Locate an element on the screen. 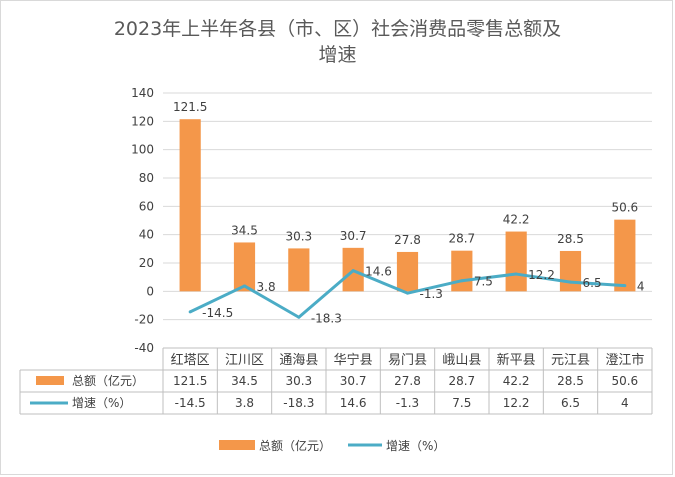 Image resolution: width=675 pixels, height=477 pixels. bar-data-label: 34.5 is located at coordinates (244, 230).